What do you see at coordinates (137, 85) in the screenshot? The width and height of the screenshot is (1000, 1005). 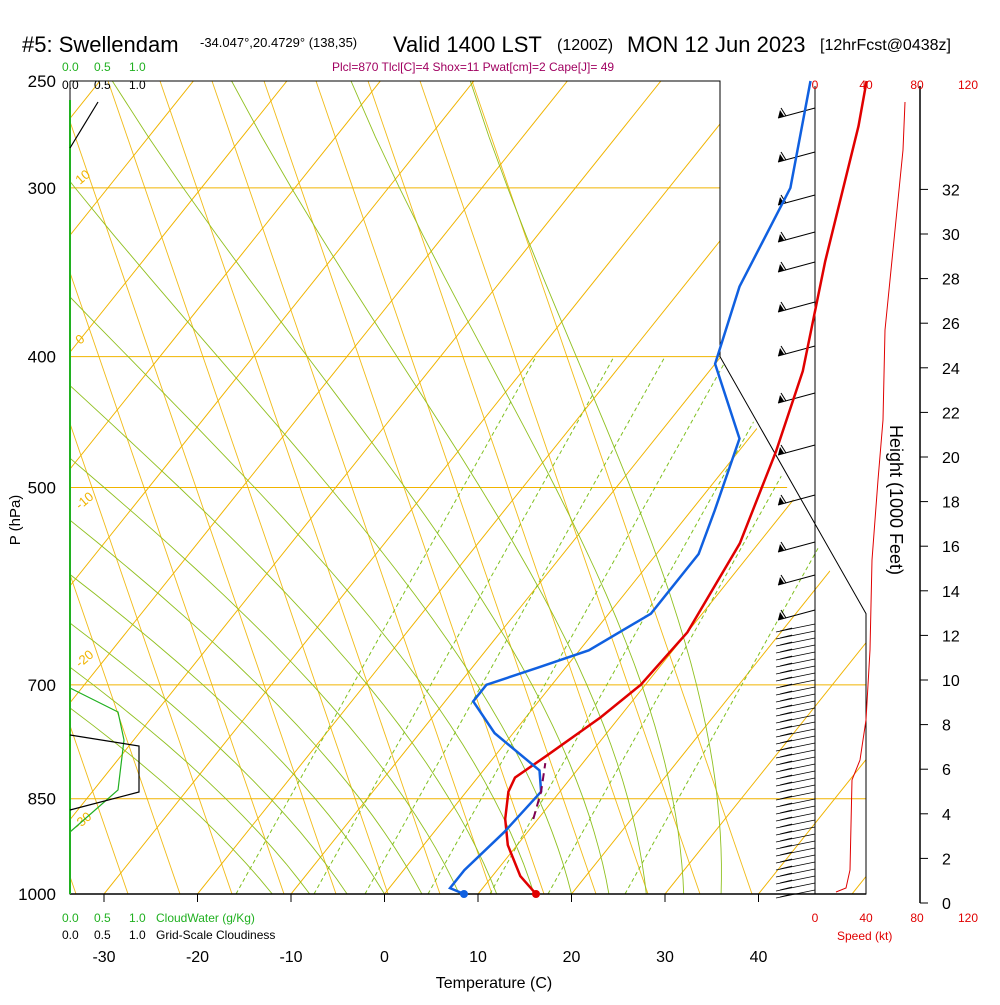 I see `cloudiness-top-1: 1.0` at bounding box center [137, 85].